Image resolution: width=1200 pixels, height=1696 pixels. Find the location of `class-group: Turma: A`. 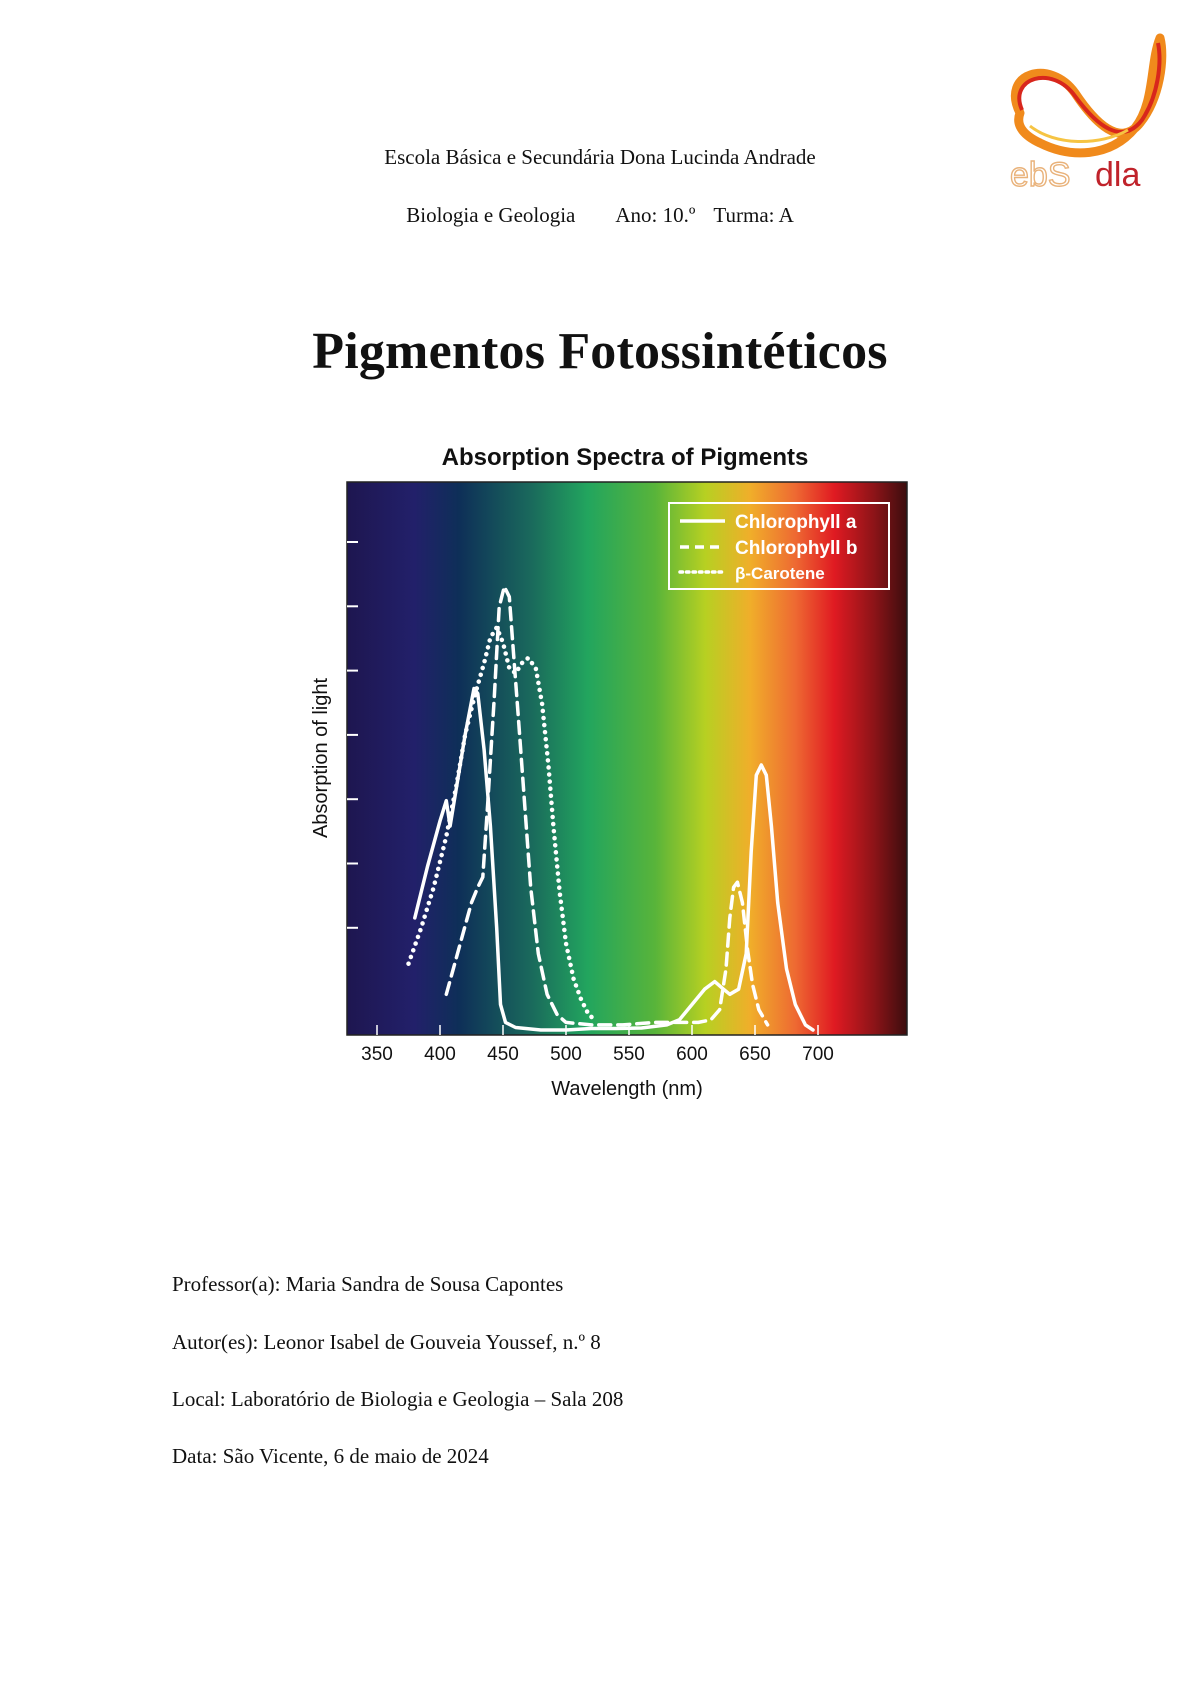

class-group: Turma: A is located at coordinates (753, 215).